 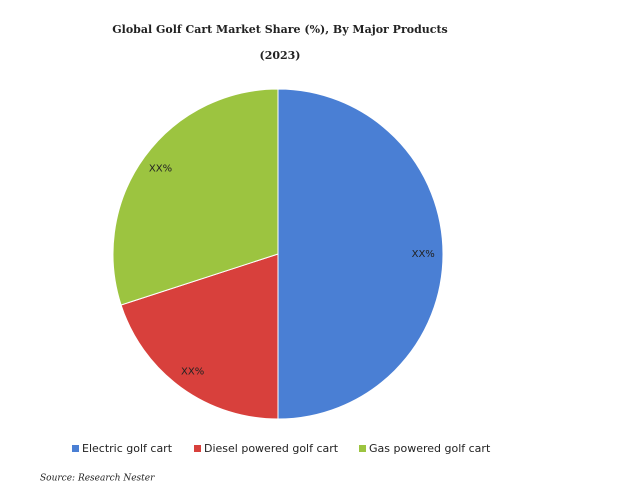 I want to click on chart-subtitle: (2023), so click(x=279, y=55).